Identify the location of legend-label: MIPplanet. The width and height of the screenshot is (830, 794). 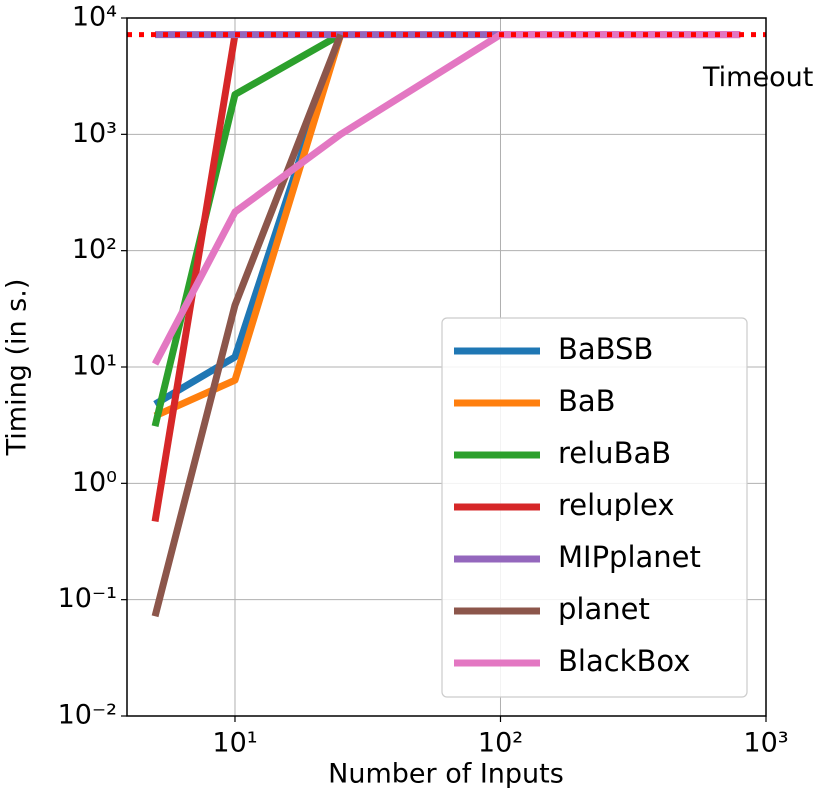
(629, 557).